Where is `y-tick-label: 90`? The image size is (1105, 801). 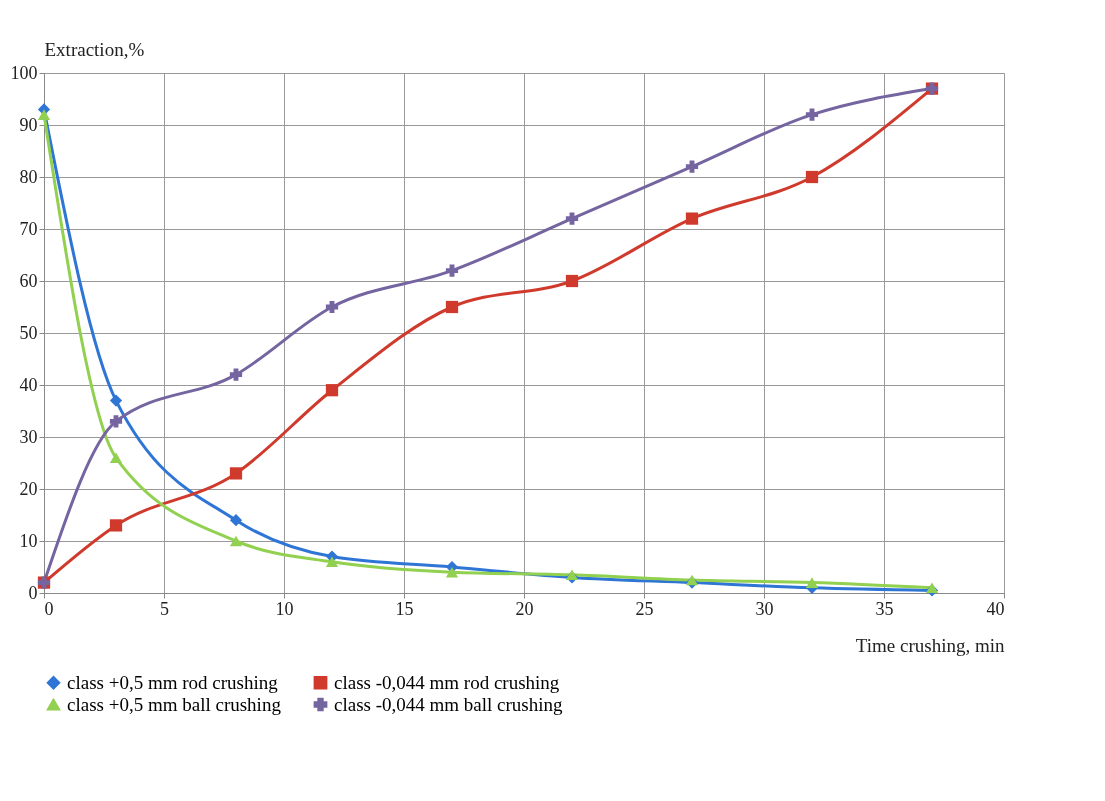 y-tick-label: 90 is located at coordinates (28, 124).